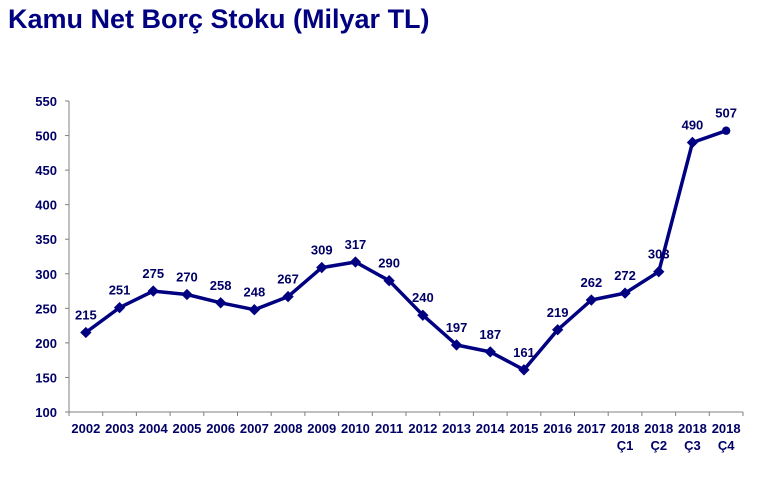  I want to click on data-label: 270, so click(187, 277).